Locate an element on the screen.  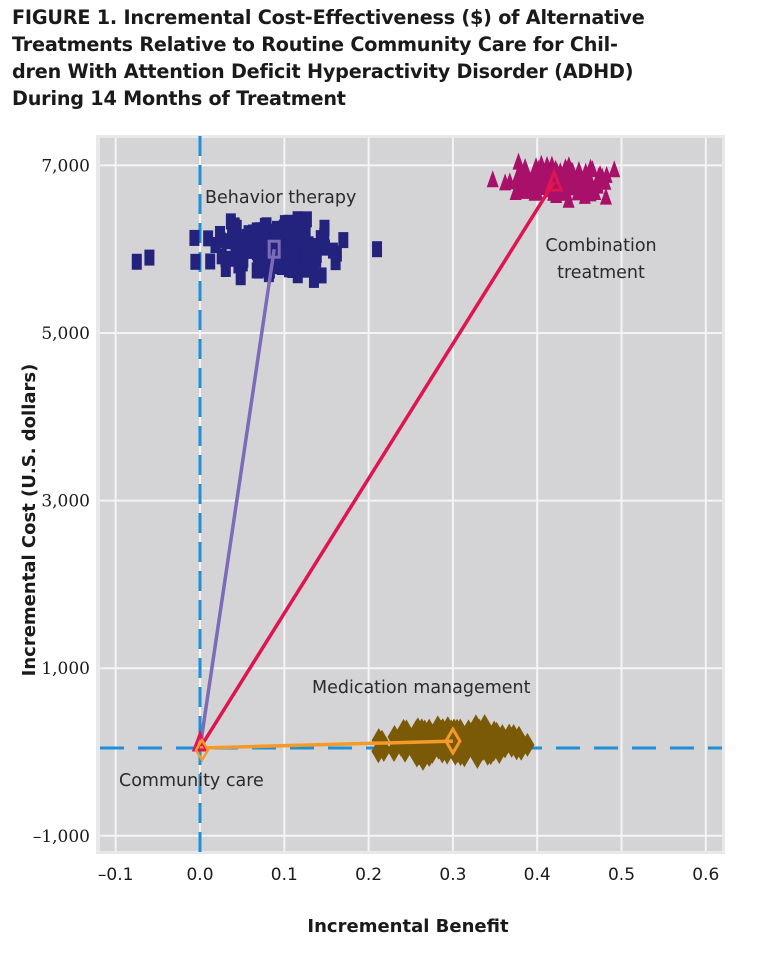
y-axis-ticks: –1,000 1,000 3,000 5,000 7,000 is located at coordinates (61, 501).